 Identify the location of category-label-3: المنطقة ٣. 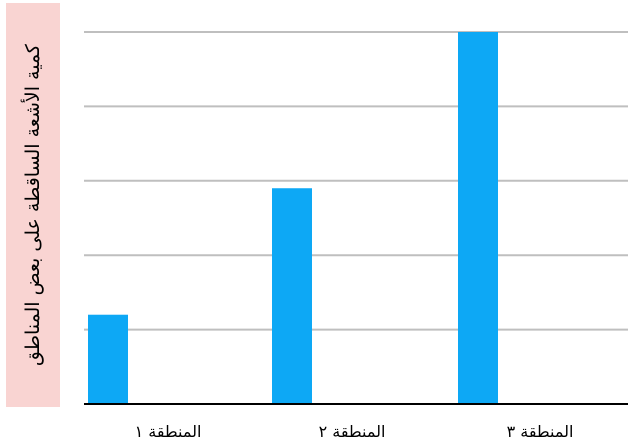
(540, 431).